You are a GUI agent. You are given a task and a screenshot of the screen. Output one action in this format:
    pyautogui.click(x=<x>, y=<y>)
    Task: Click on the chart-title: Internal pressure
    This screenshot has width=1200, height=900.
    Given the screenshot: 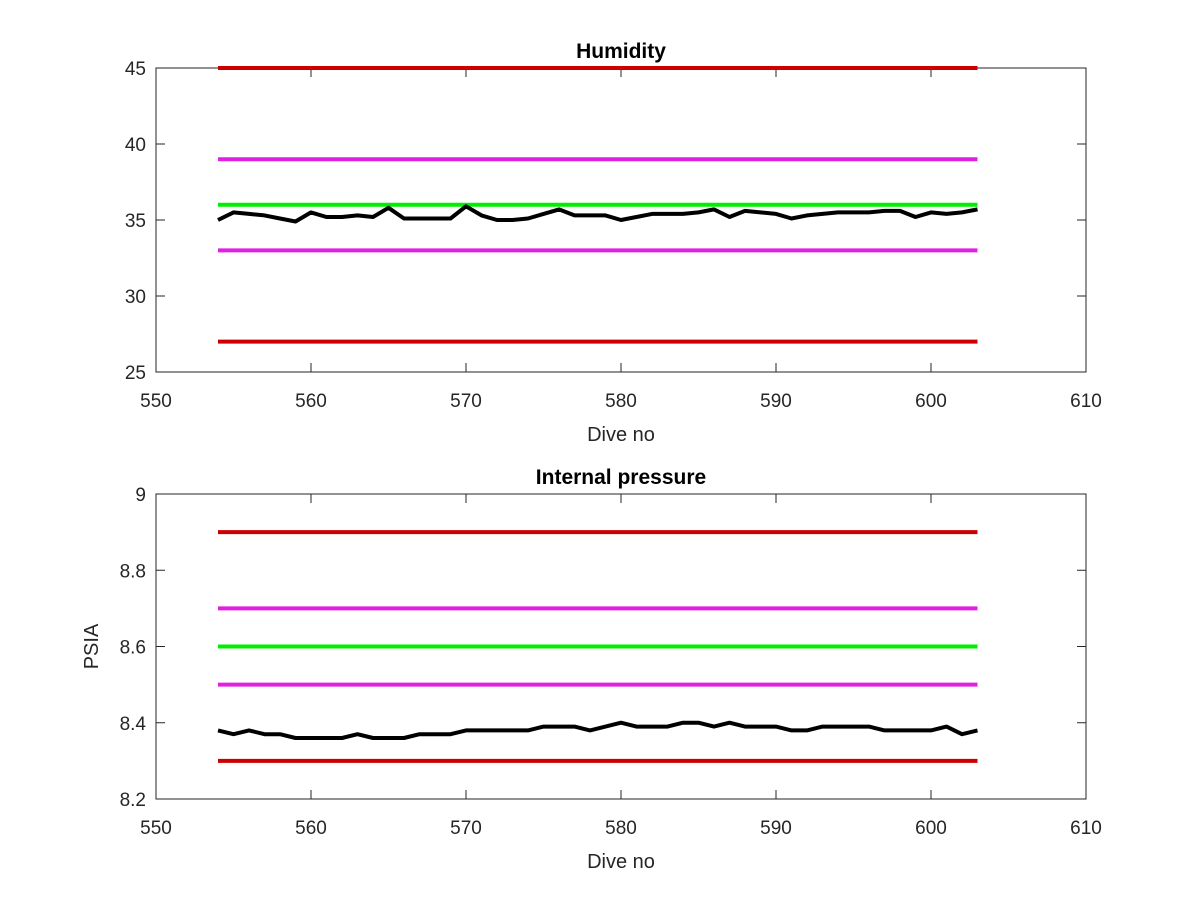 What is the action you would take?
    pyautogui.click(x=621, y=477)
    